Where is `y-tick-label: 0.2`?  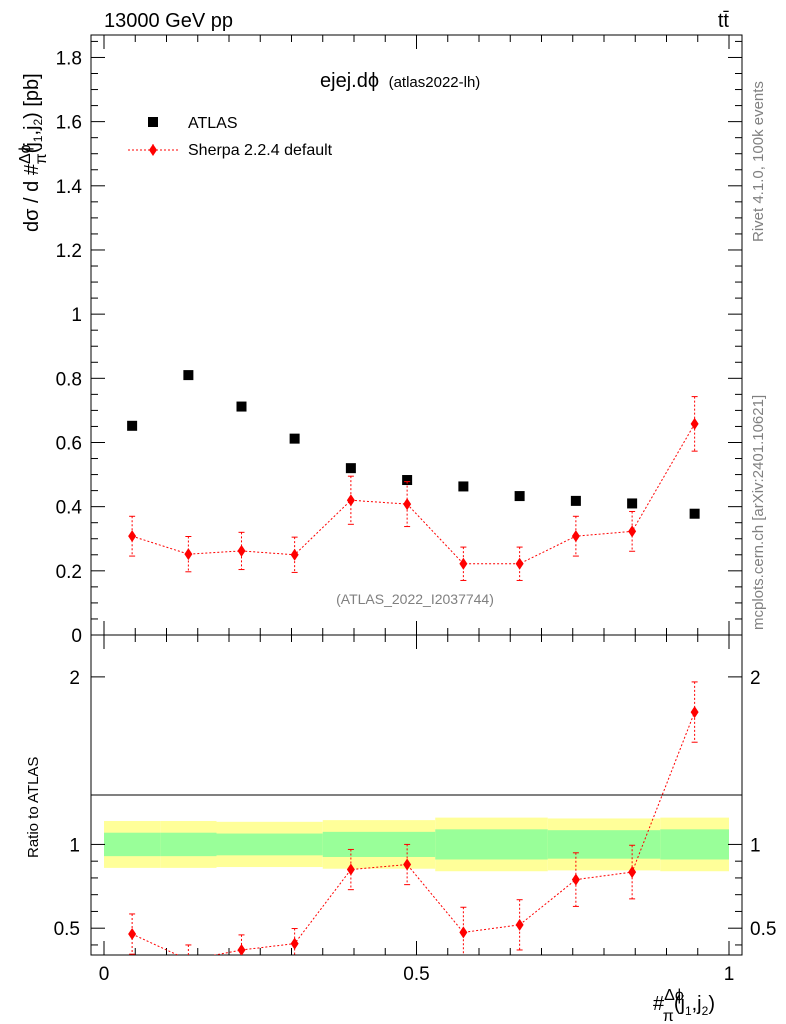
y-tick-label: 0.2 is located at coordinates (69, 572).